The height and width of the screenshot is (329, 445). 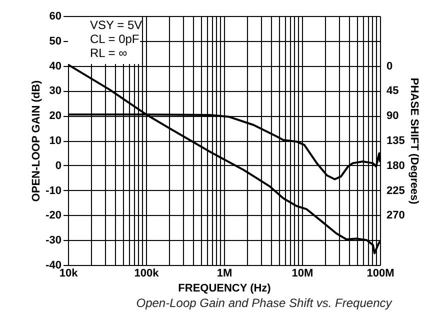 What do you see at coordinates (225, 288) in the screenshot?
I see `x-axis-title: FREQUENCY (Hz)` at bounding box center [225, 288].